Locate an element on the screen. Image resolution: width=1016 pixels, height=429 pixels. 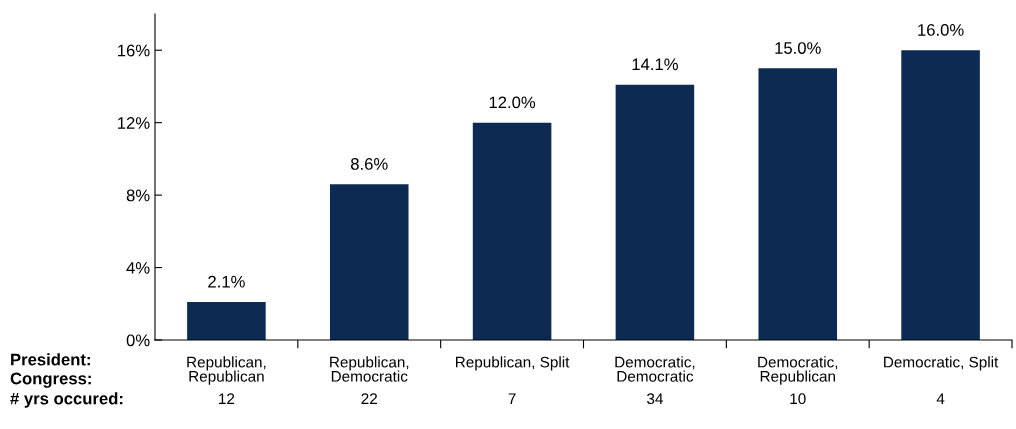
data-label: 12.0% is located at coordinates (512, 102).